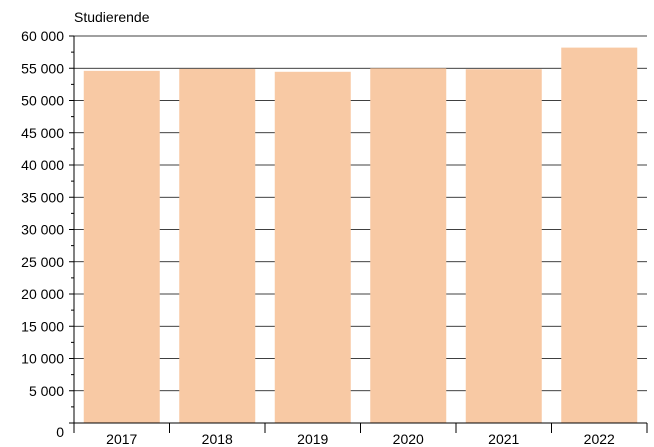  Describe the element at coordinates (121, 439) in the screenshot. I see `x-category-label: 2017` at that location.